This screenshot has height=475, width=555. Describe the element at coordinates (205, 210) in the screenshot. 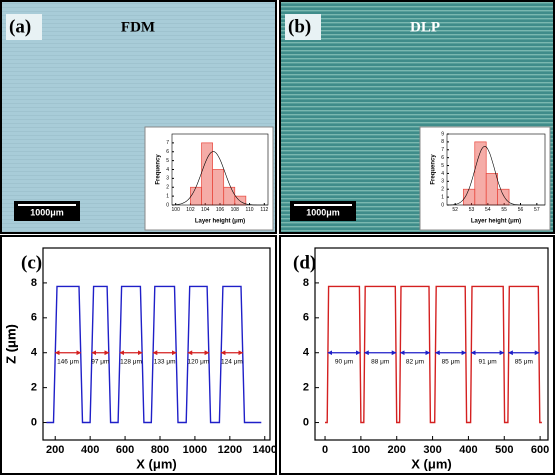

I see `x-tick-label: 104` at that location.